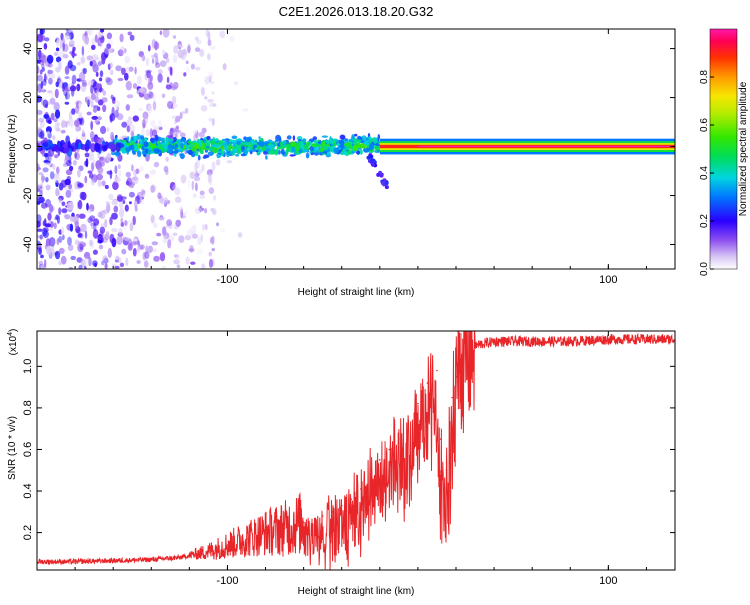 The width and height of the screenshot is (750, 605). What do you see at coordinates (213, 161) in the screenshot?
I see `heatmap-feature-main-return-band` at bounding box center [213, 161].